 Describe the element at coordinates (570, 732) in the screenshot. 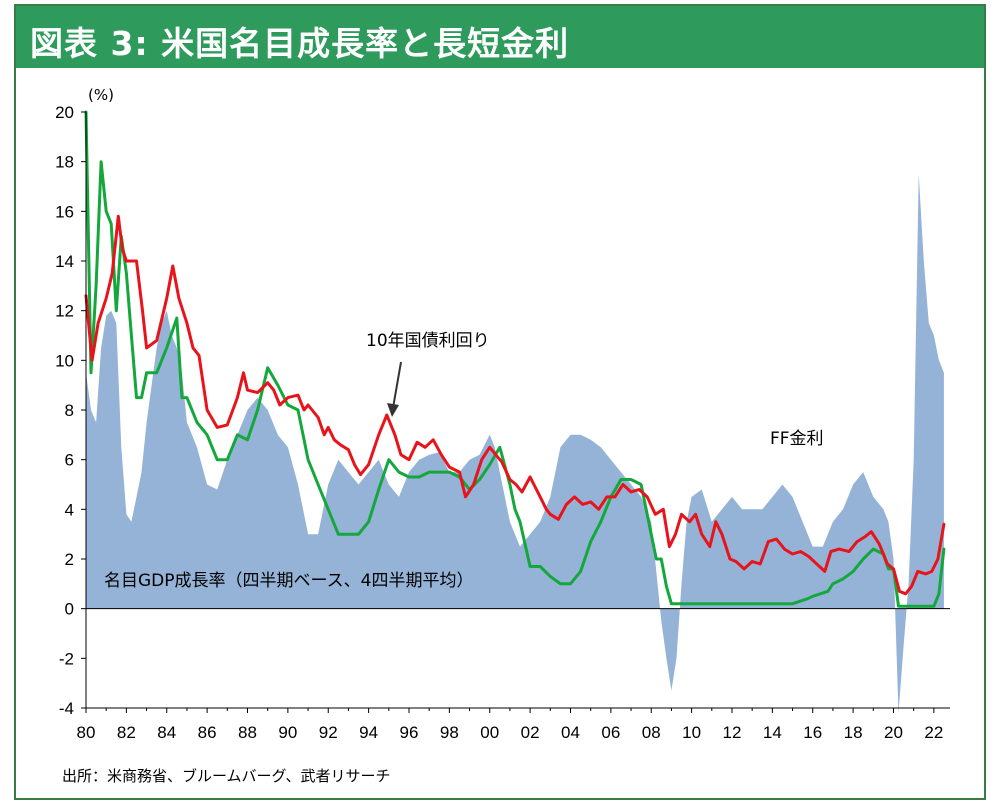

I see `x-tick-label: 04` at that location.